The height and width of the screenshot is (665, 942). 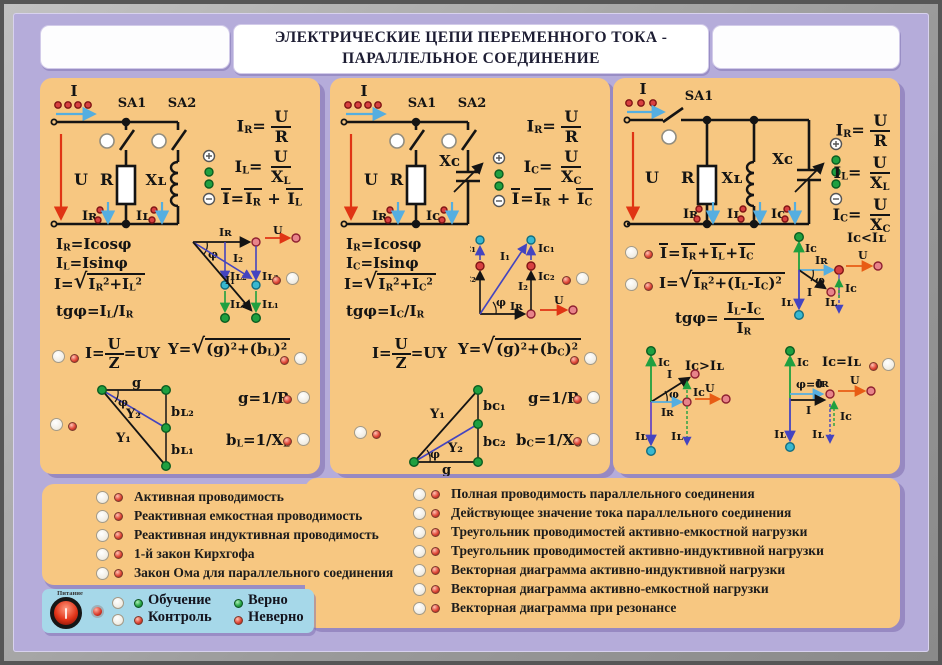 What do you see at coordinates (726, 399) in the screenshot?
I see `node-dot` at bounding box center [726, 399].